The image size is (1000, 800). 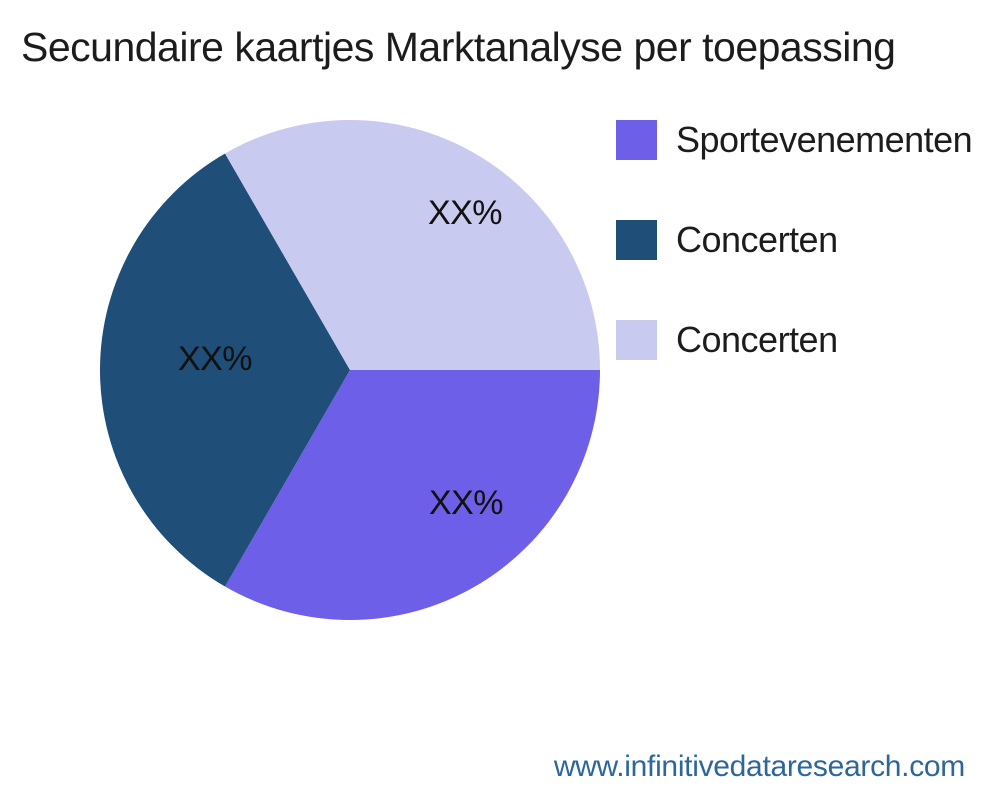 I want to click on pie-slice-sportevenementen, so click(x=412, y=495).